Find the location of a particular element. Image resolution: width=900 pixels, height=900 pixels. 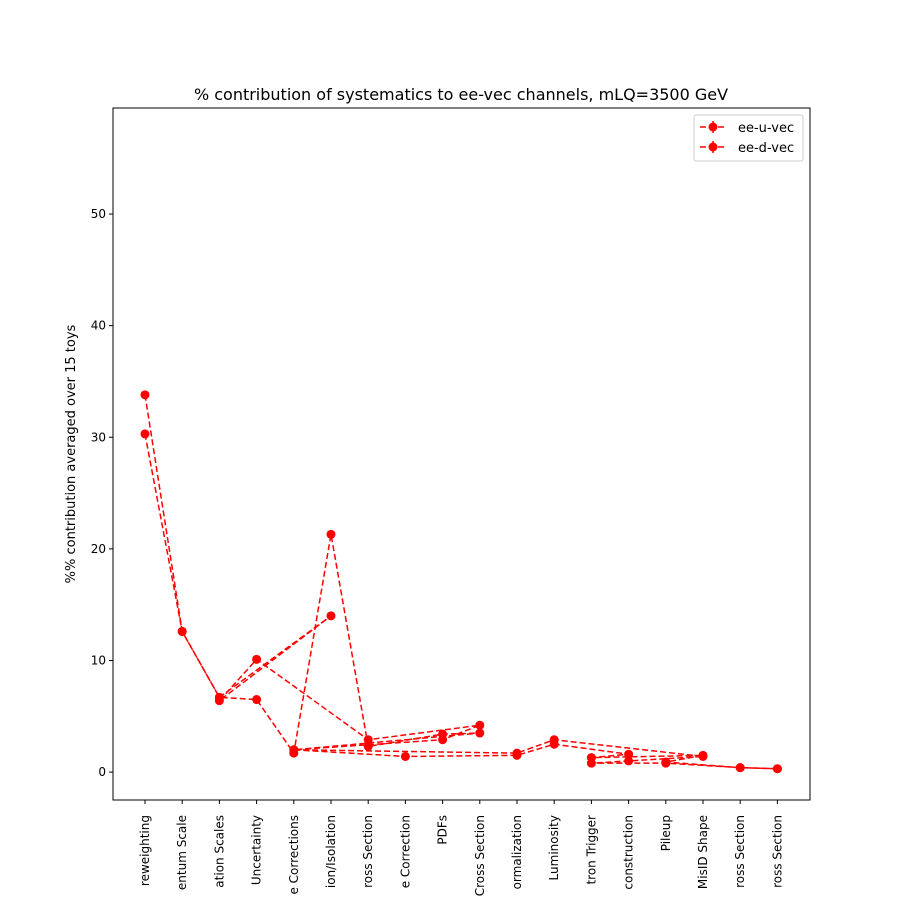

y-tick-label: 30 is located at coordinates (98, 437).